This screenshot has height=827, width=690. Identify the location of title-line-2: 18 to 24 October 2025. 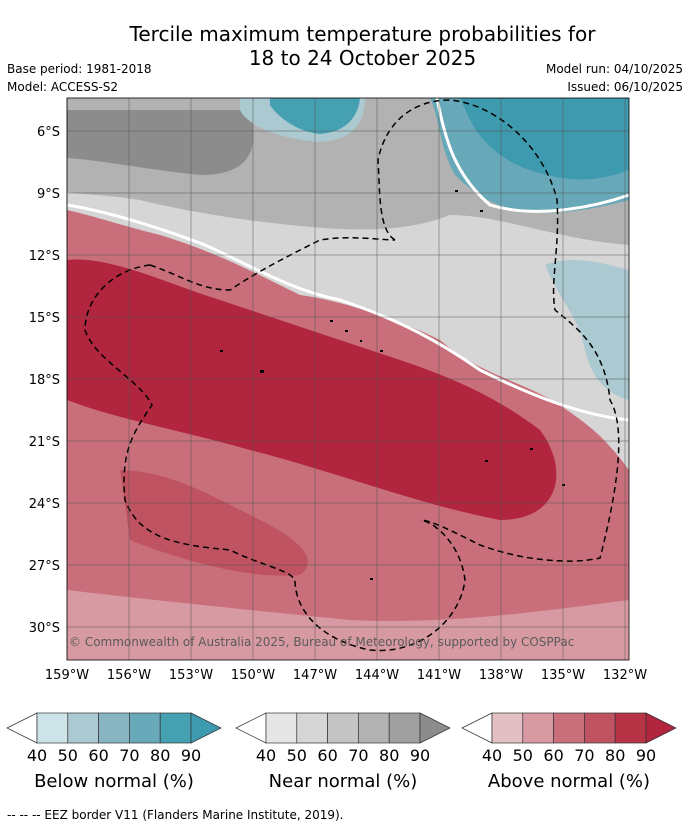
(362, 58).